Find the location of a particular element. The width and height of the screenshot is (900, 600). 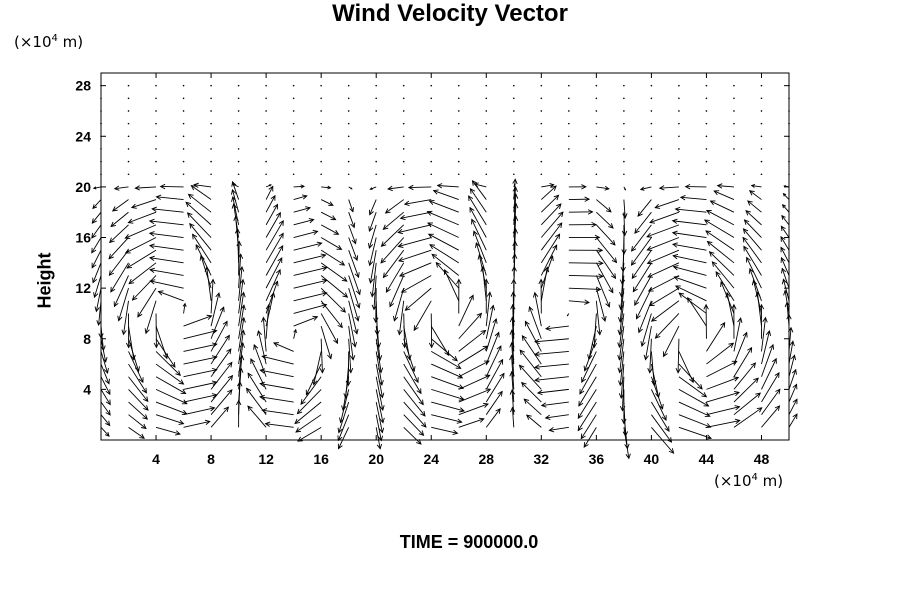

x-tick-label: 28 is located at coordinates (486, 459).